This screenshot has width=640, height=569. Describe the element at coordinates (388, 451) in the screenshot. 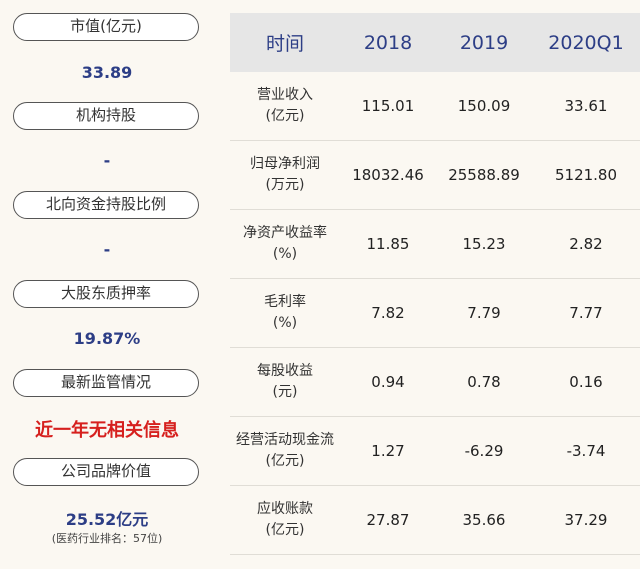

I see `cell-value: 1.27` at that location.